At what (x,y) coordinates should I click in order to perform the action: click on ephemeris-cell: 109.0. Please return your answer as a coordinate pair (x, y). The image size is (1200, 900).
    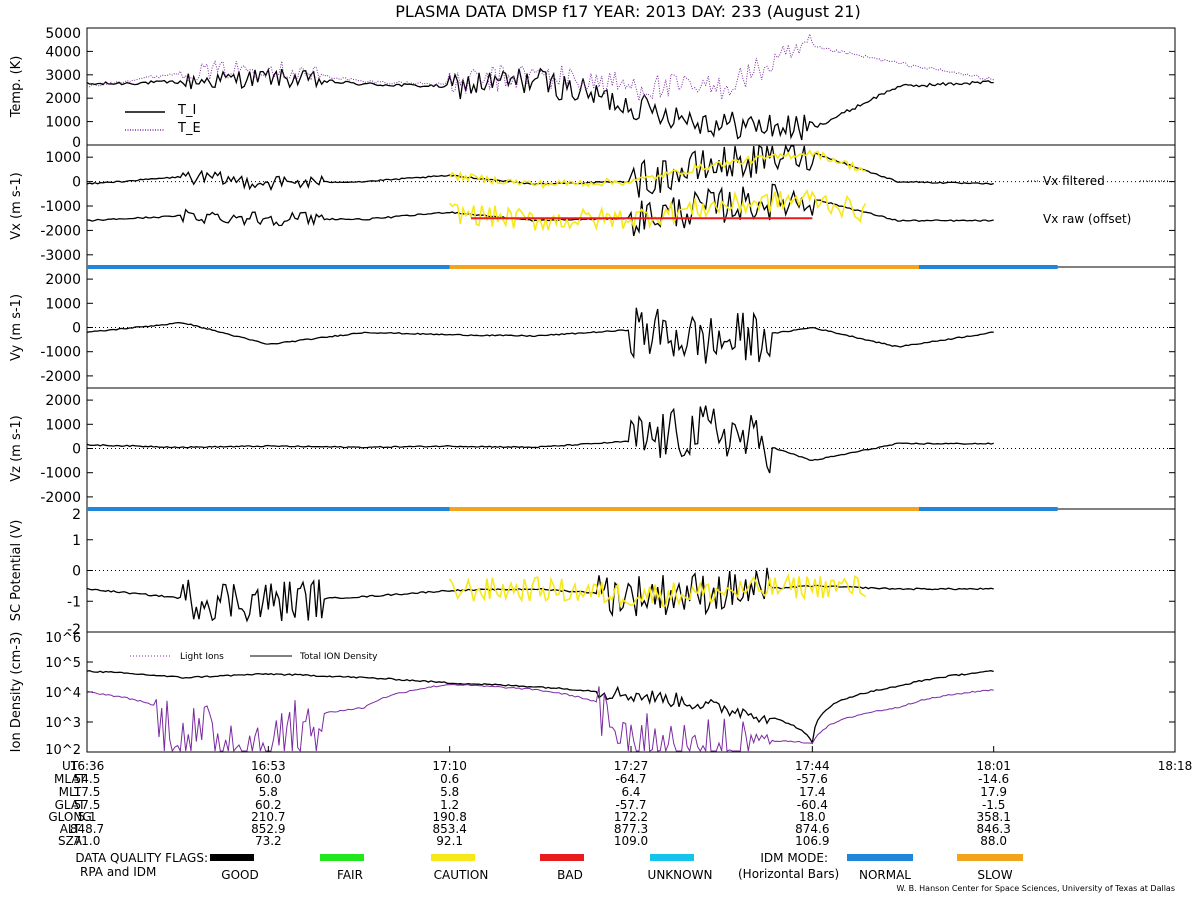
    Looking at the image, I should click on (631, 841).